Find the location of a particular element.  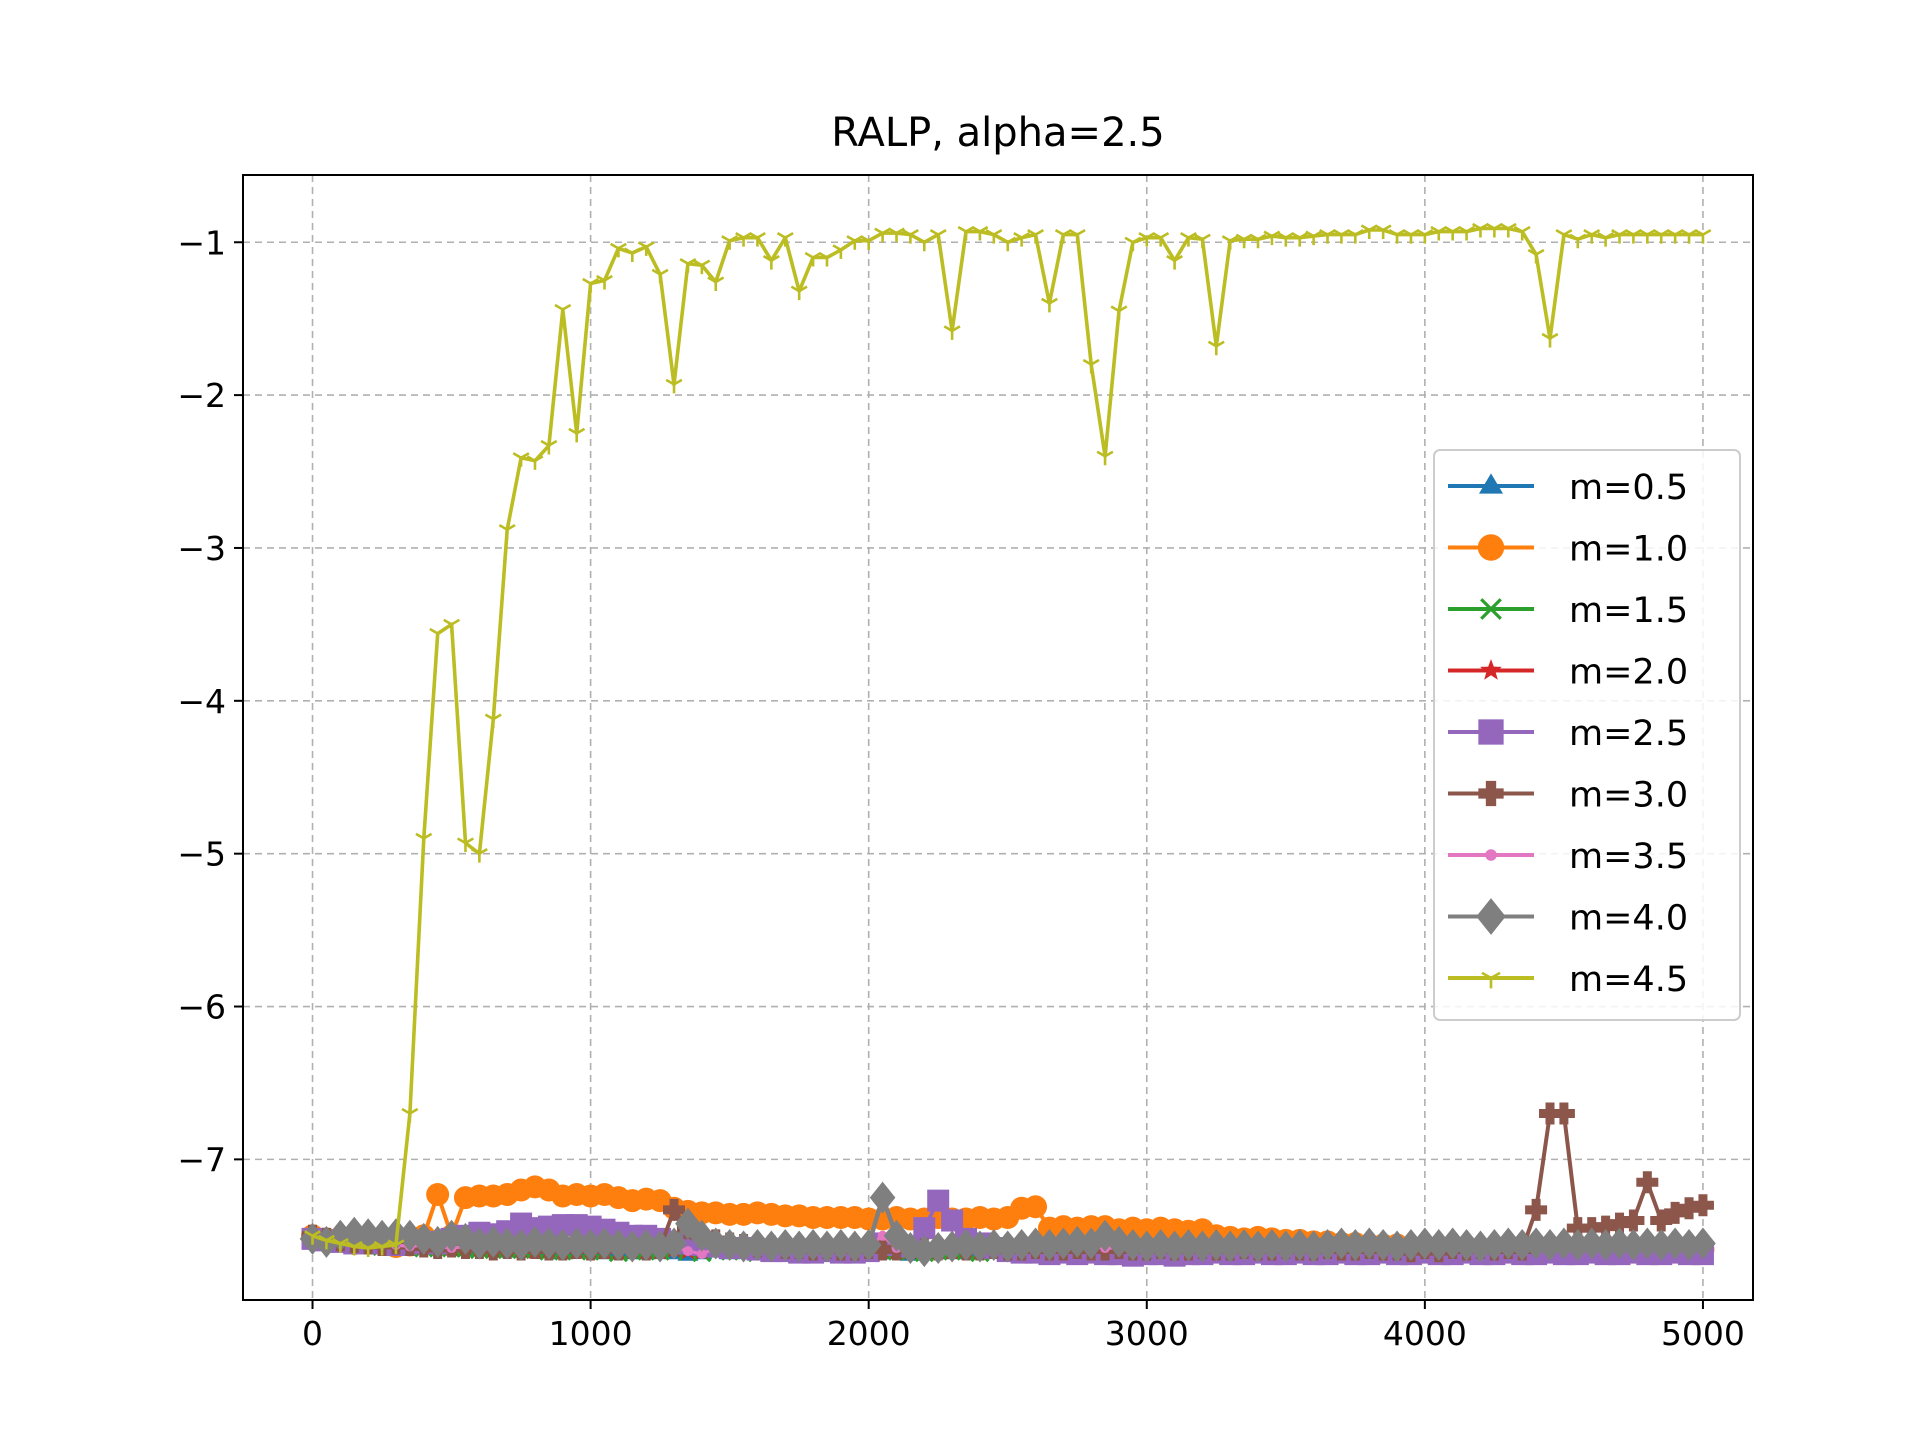

series-m=4.0 is located at coordinates (1007, 1224).